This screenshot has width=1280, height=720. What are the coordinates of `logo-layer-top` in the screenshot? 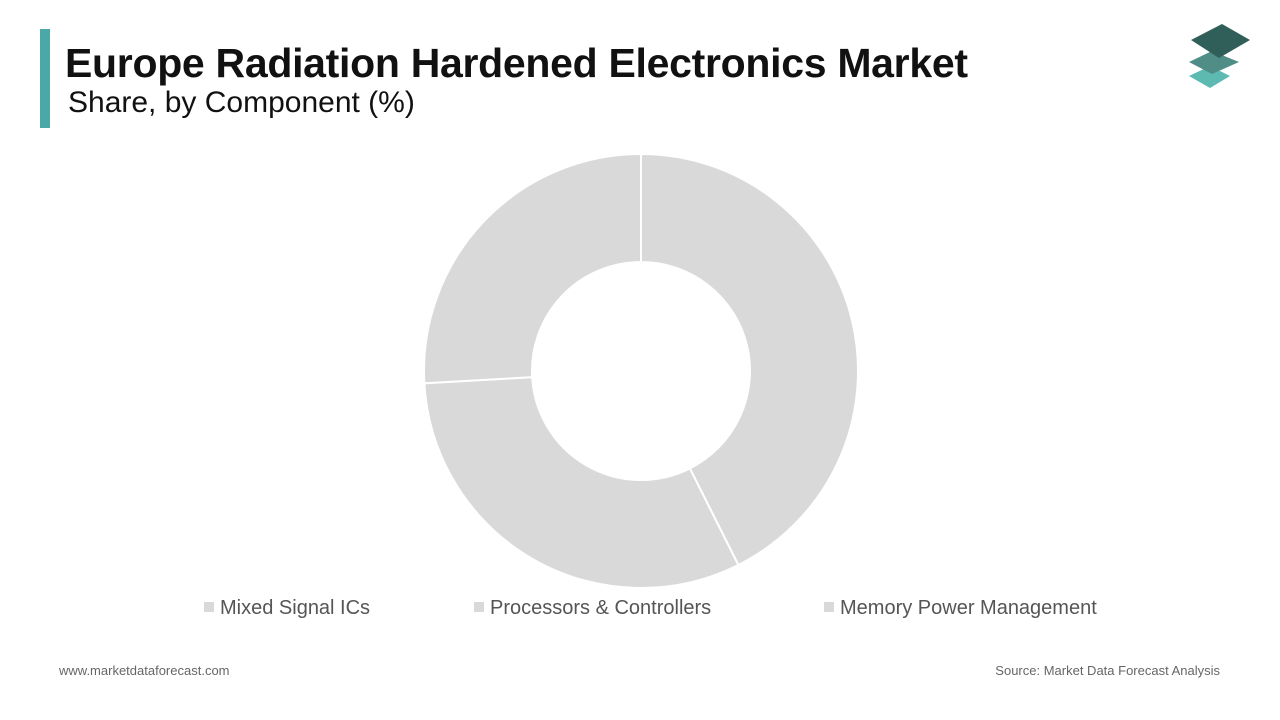 It's located at (1220, 41).